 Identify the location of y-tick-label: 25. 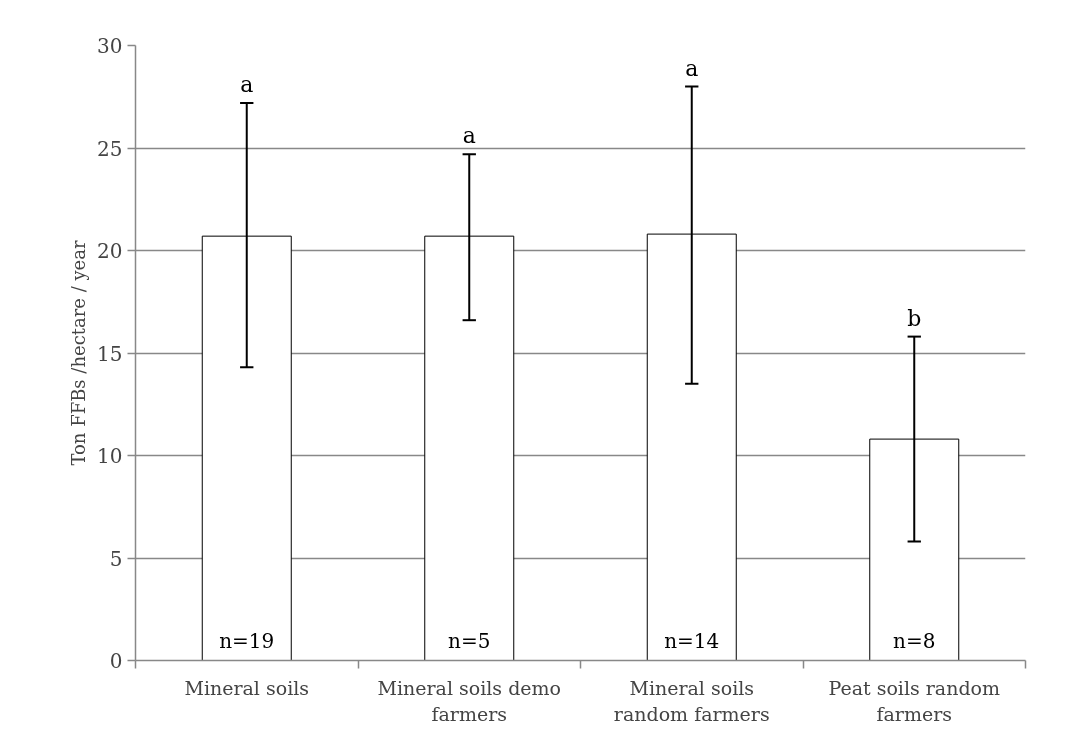
(110, 148).